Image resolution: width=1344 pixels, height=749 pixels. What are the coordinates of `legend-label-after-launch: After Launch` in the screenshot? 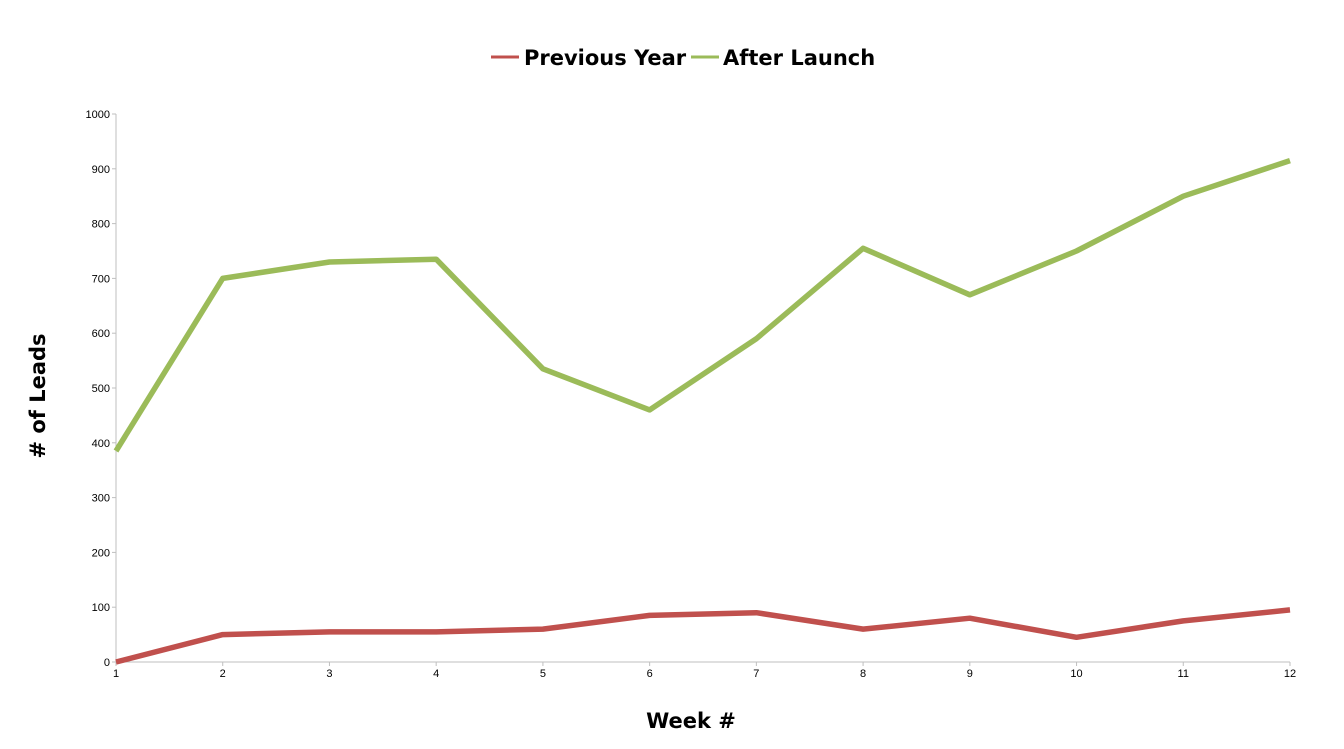 It's located at (799, 58).